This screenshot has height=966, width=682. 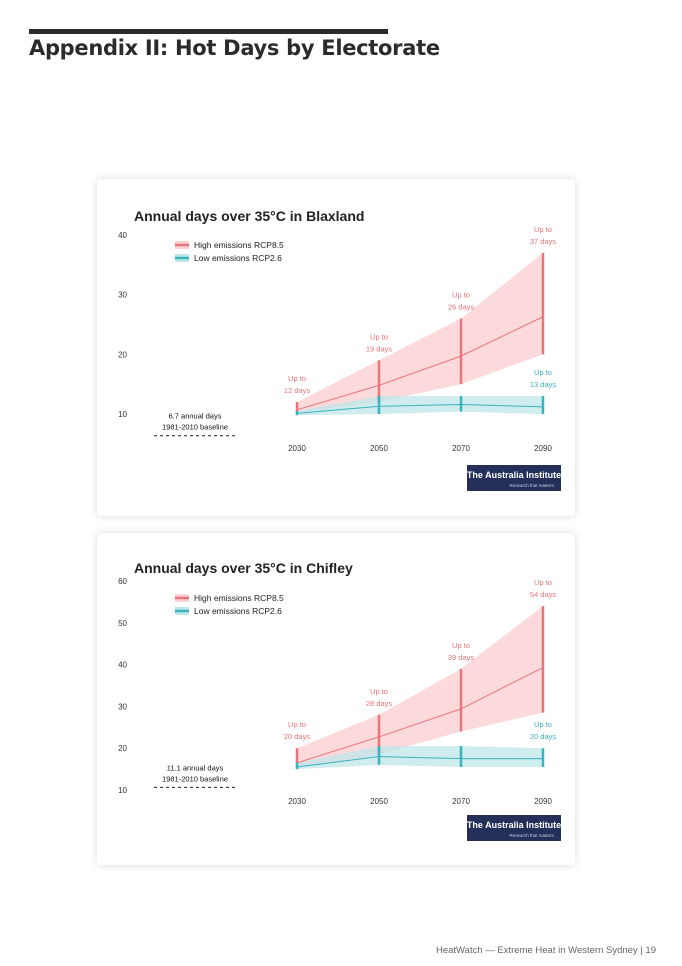 I want to click on y-tick-label: 60, so click(x=122, y=581).